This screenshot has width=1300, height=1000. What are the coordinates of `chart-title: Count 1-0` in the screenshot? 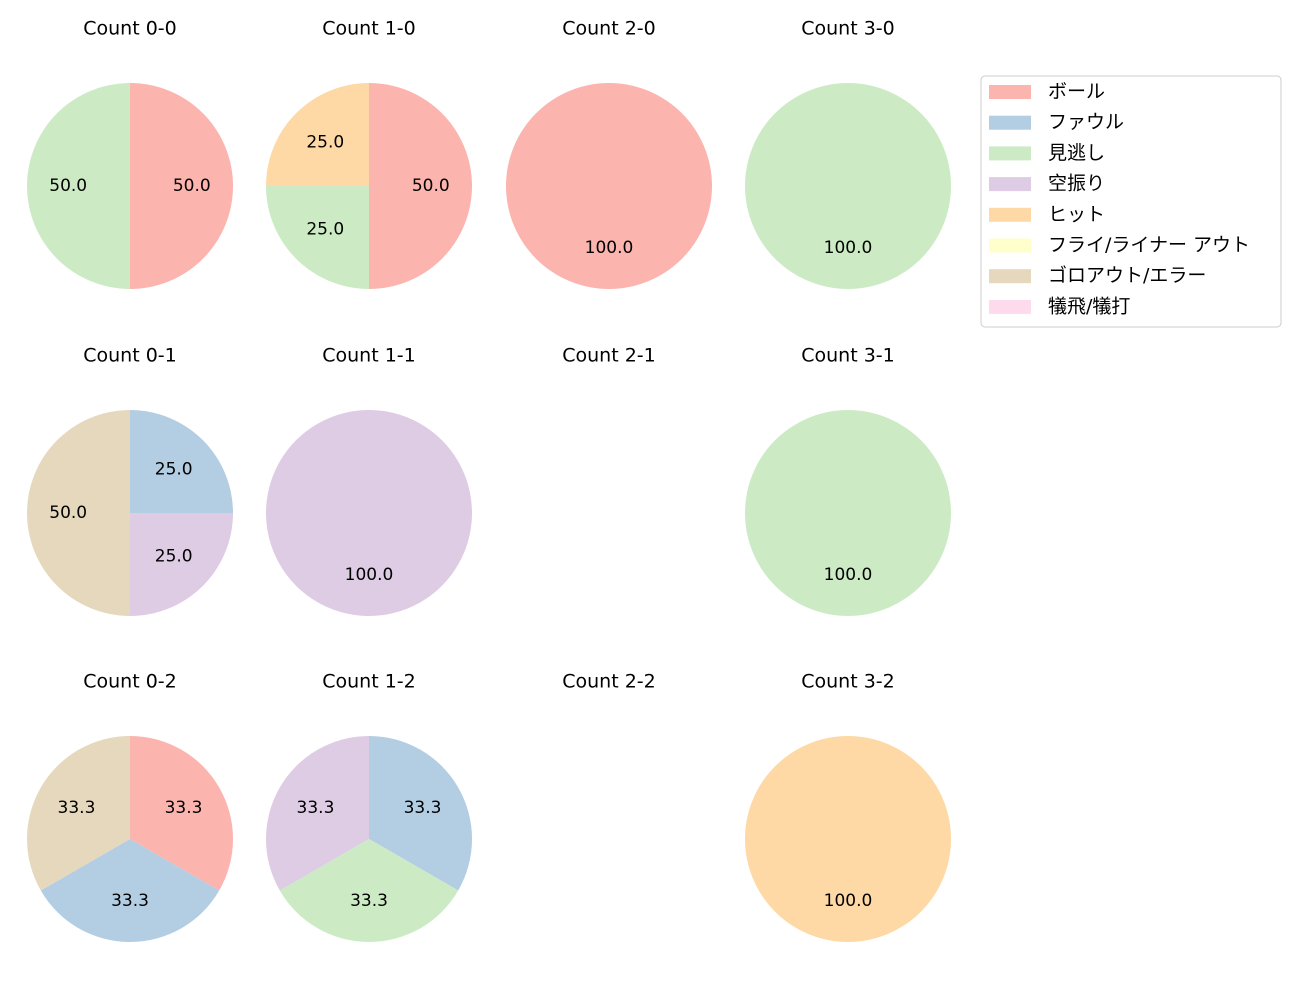 It's located at (369, 29).